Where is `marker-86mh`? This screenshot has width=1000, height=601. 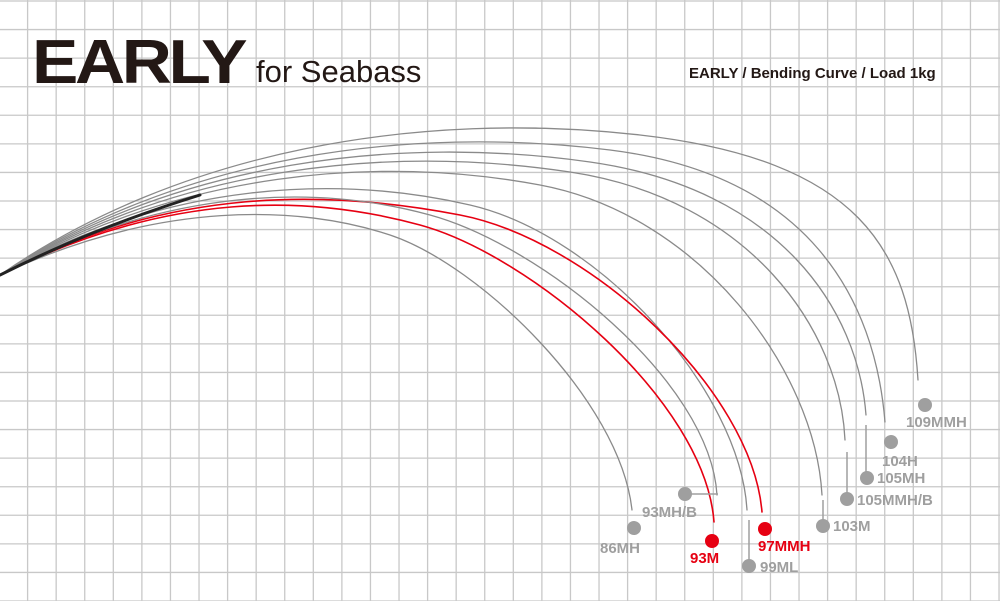
marker-86mh is located at coordinates (634, 528).